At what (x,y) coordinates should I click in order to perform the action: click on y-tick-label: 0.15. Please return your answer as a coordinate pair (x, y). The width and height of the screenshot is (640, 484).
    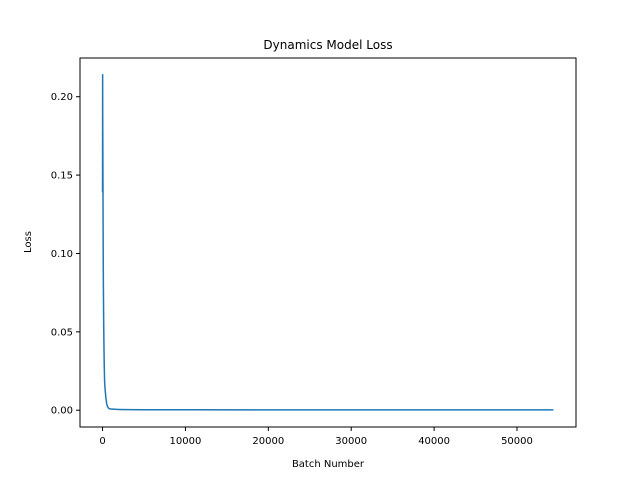
    Looking at the image, I should click on (62, 176).